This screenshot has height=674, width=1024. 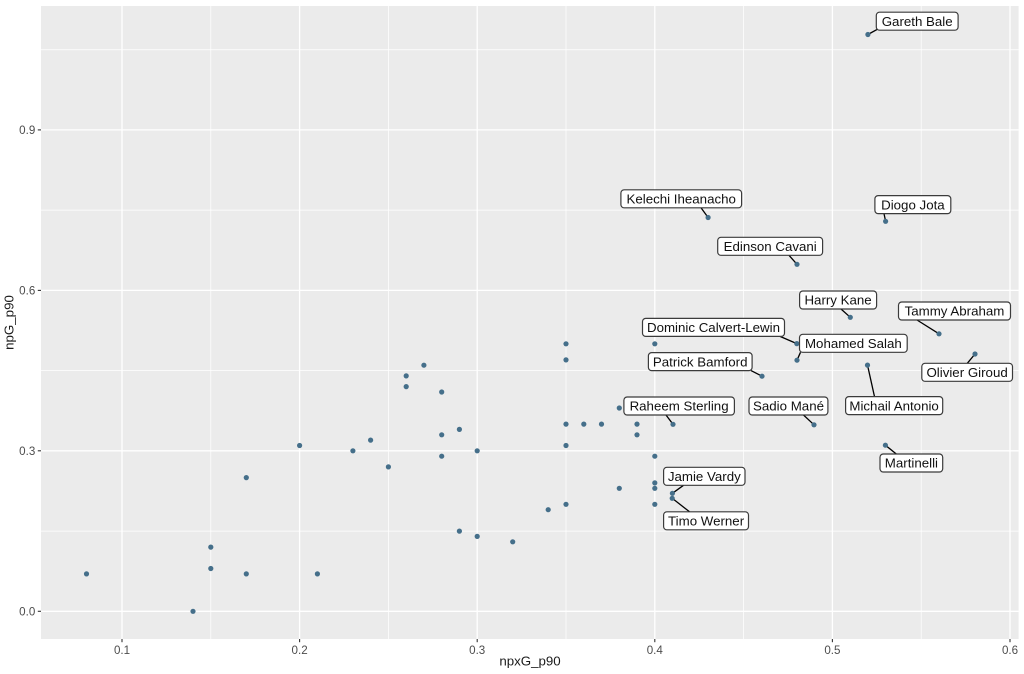 I want to click on svg-text: Raheem Sterling, so click(x=679, y=406).